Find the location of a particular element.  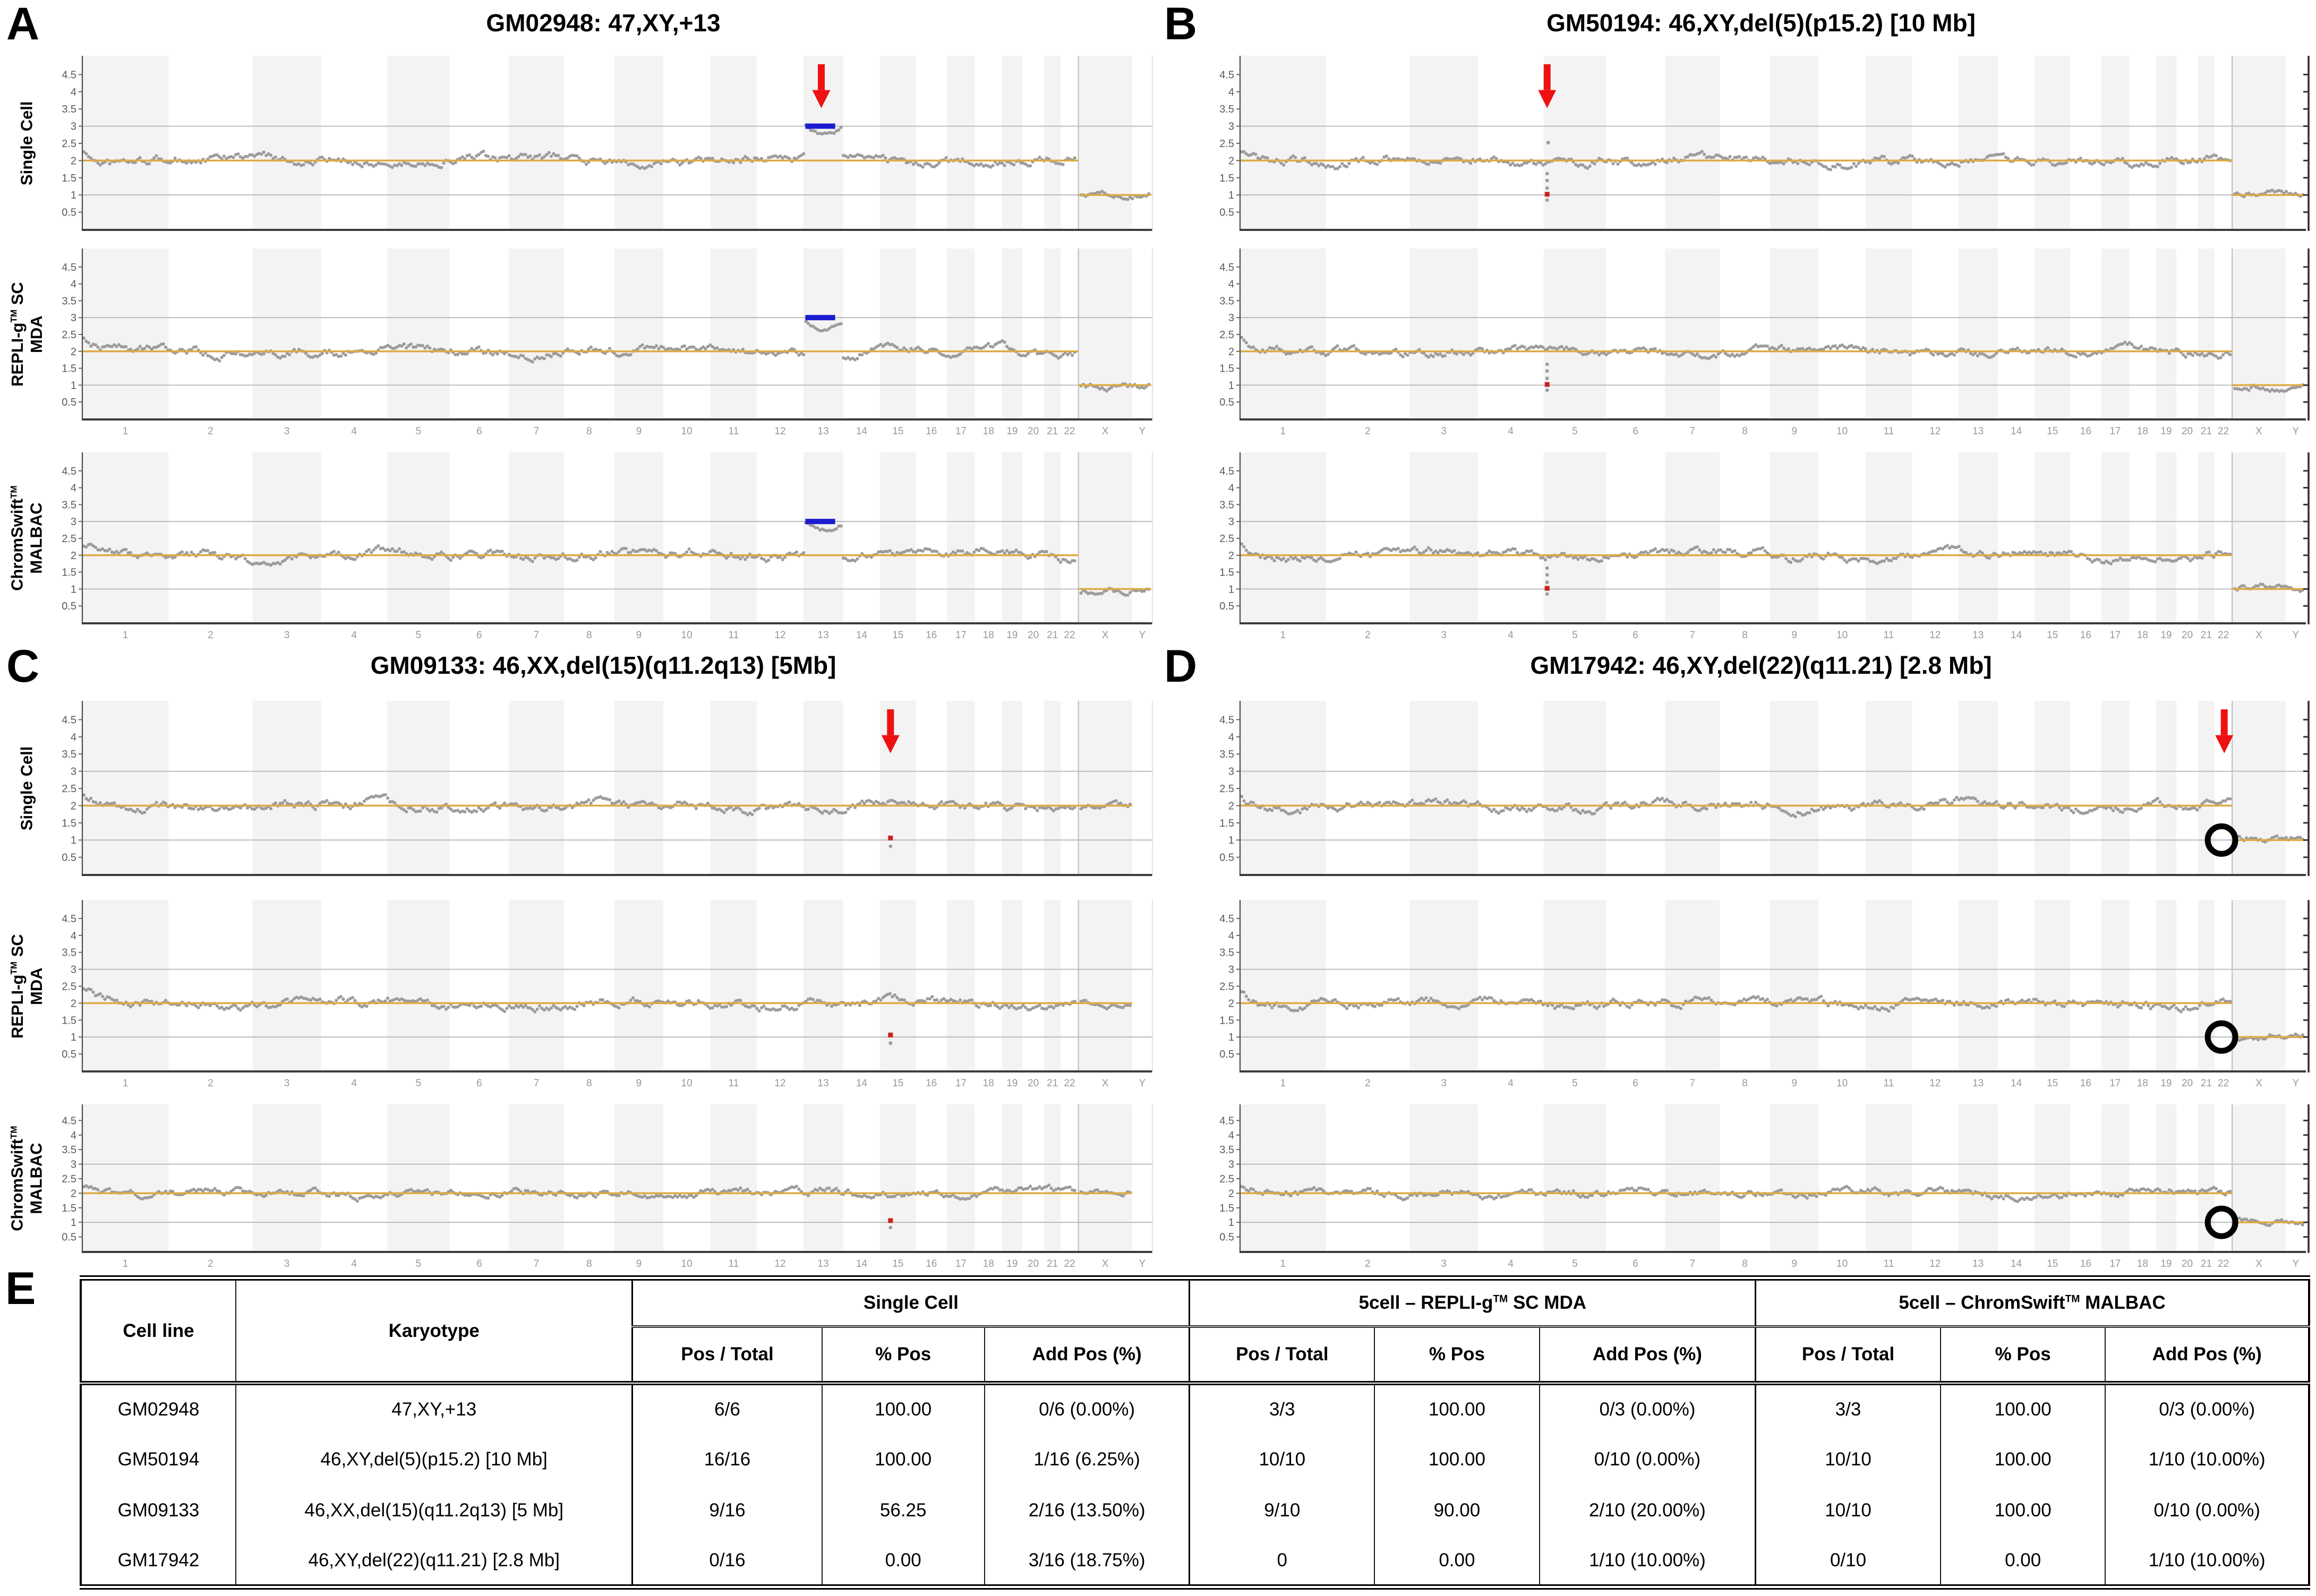

subheader-pos-total: Pos / Total is located at coordinates (726, 1356).